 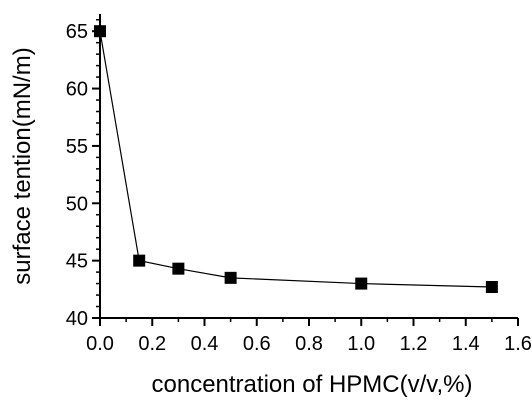 I want to click on y-tick-label: 50, so click(x=77, y=204).